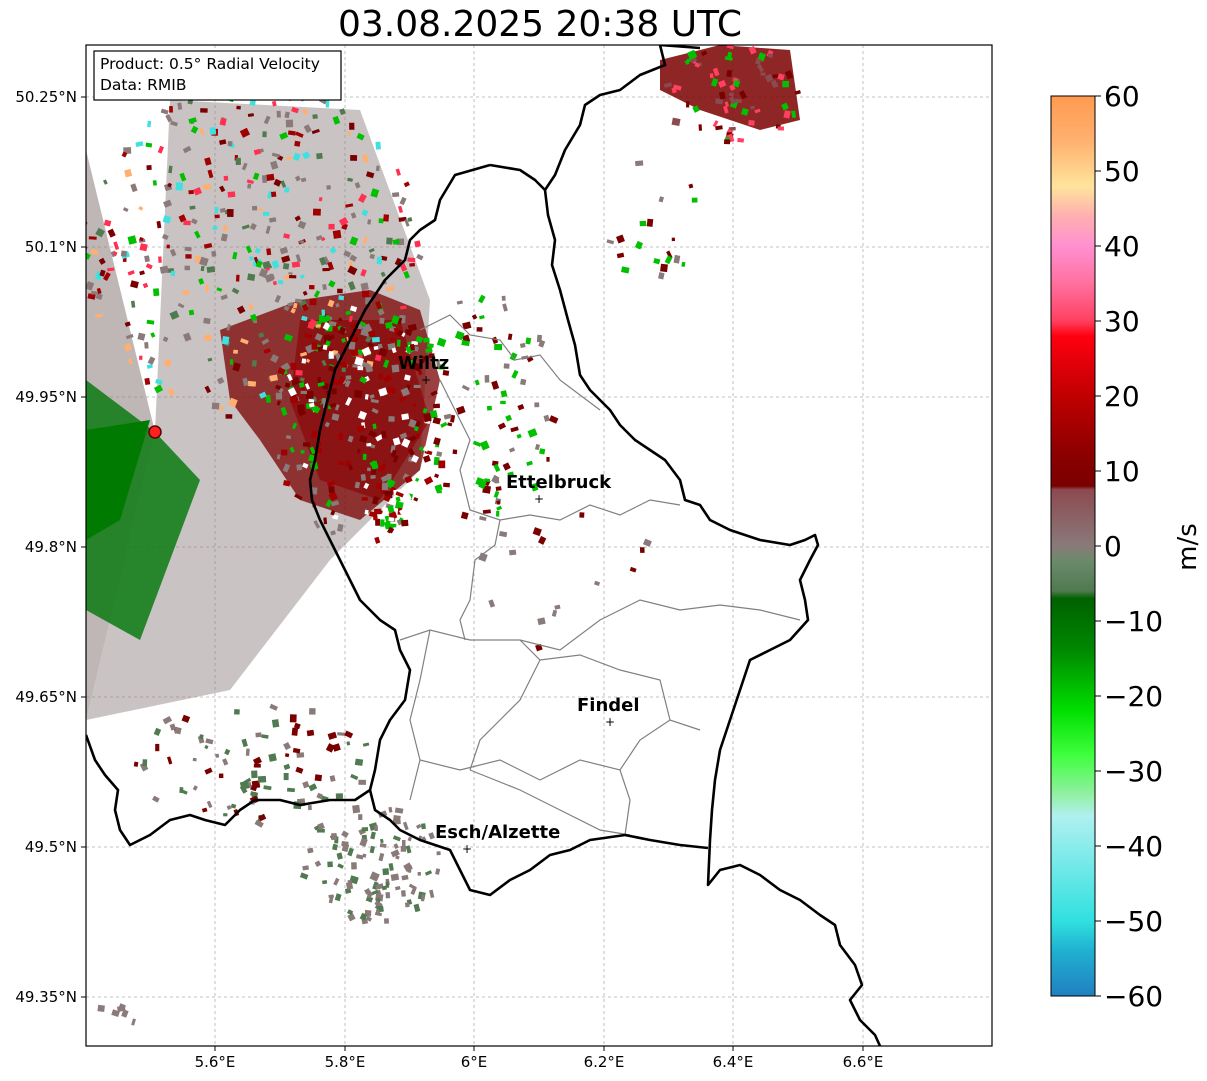 The image size is (1207, 1081). I want to click on lat-tick-label: 49.65°N, so click(46, 697).